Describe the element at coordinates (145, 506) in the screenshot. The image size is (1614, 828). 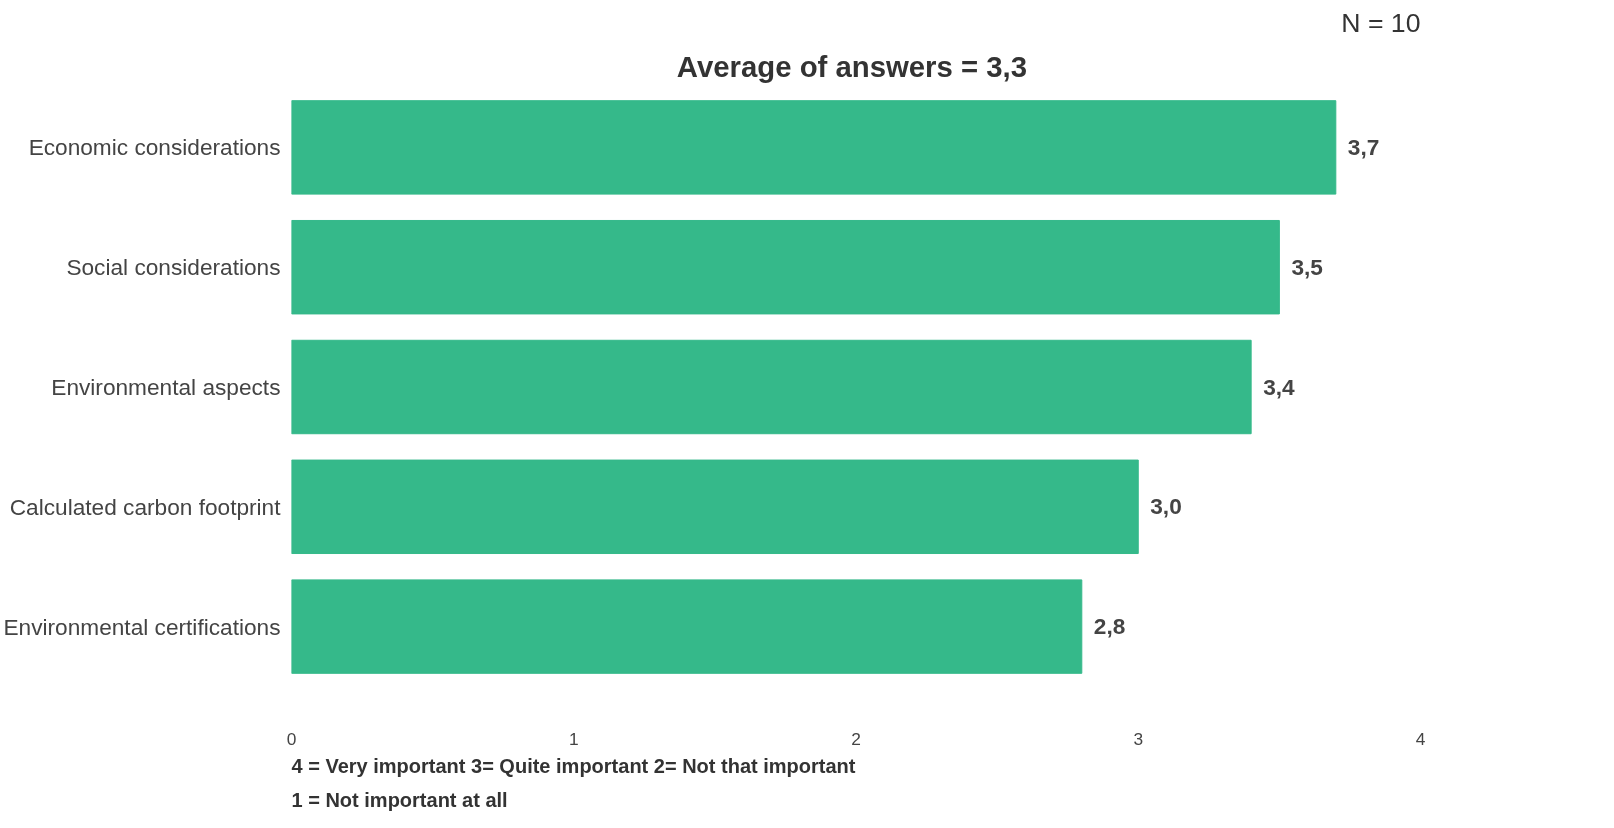
I see `y-tick-label: Calculated carbon footprint` at that location.